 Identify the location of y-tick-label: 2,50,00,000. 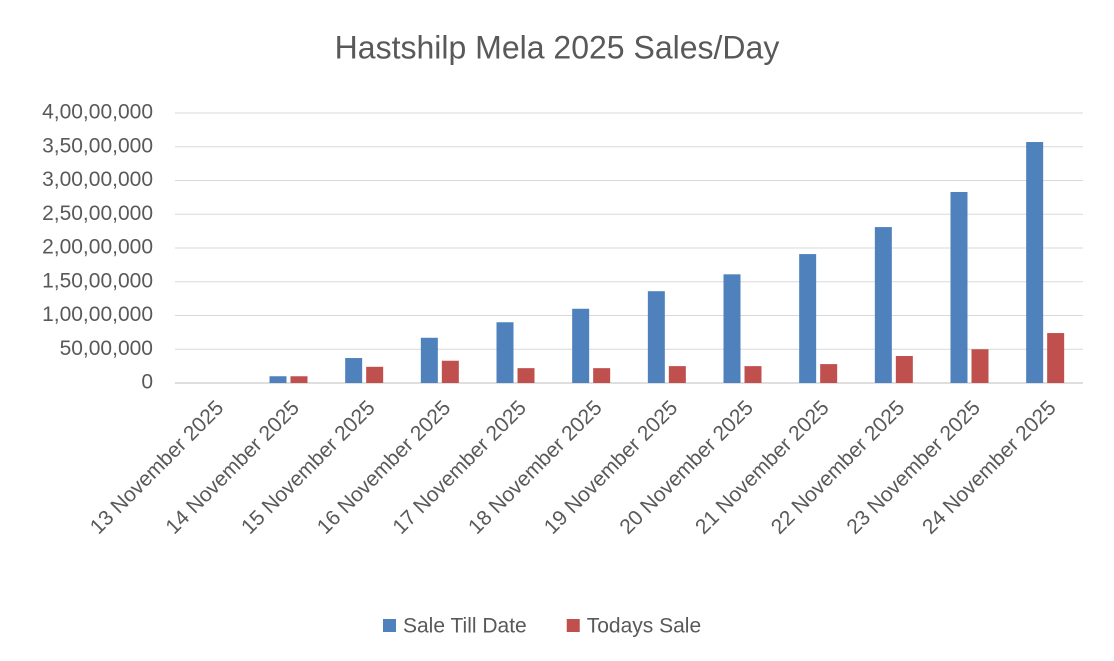
(97, 213).